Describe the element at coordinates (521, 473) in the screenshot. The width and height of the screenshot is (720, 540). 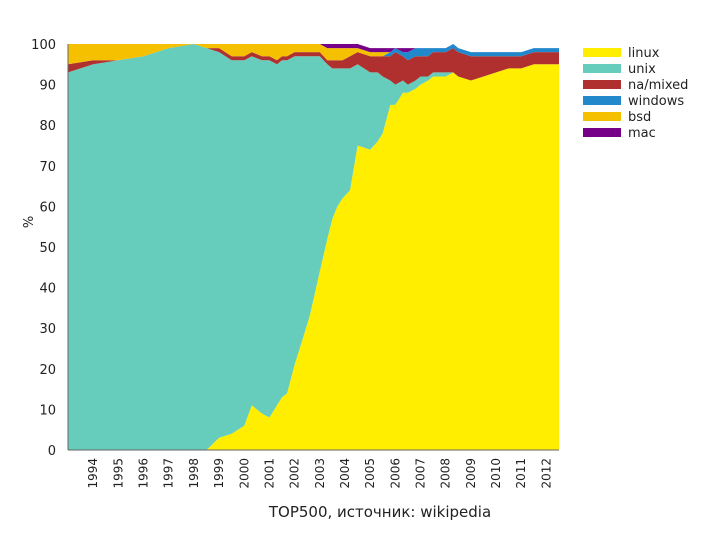
I see `x-tick-label: 2011` at that location.